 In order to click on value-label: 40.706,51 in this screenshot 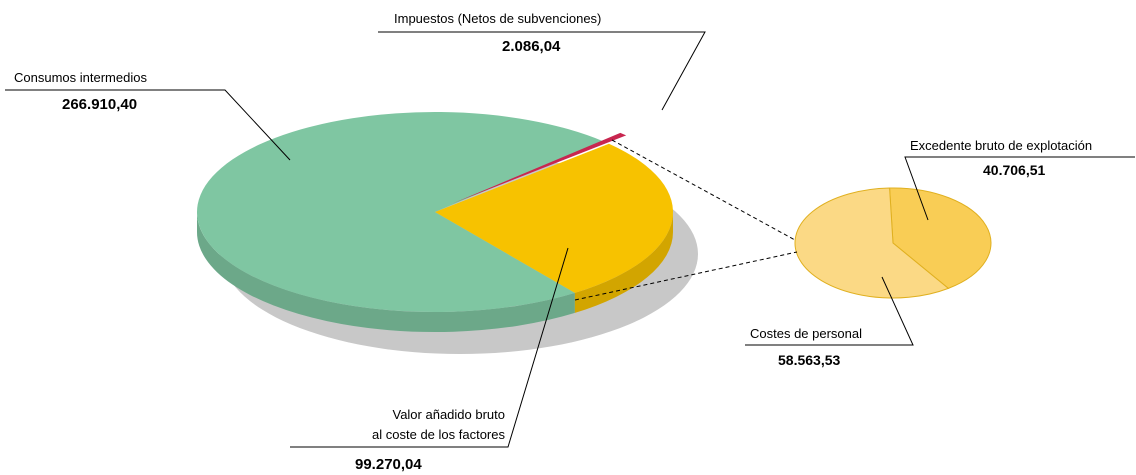, I will do `click(1014, 170)`.